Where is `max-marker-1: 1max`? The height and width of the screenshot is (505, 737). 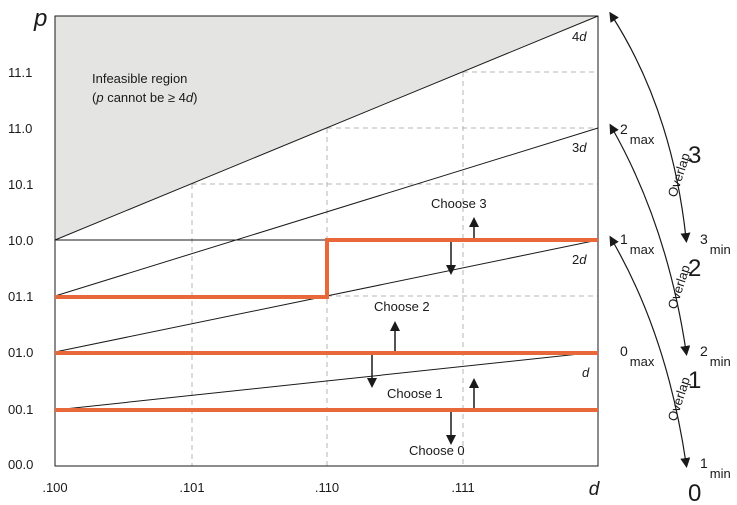 max-marker-1: 1max is located at coordinates (637, 244).